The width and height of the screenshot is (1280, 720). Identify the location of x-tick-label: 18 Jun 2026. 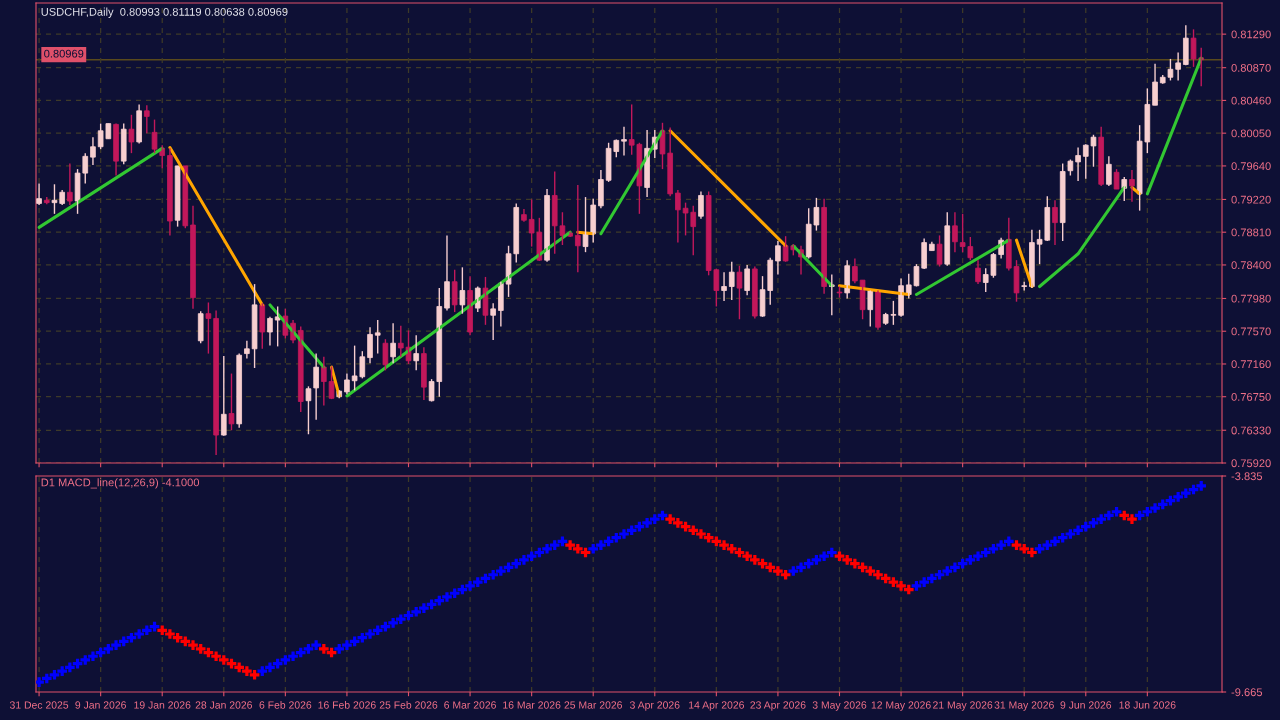
(1147, 705).